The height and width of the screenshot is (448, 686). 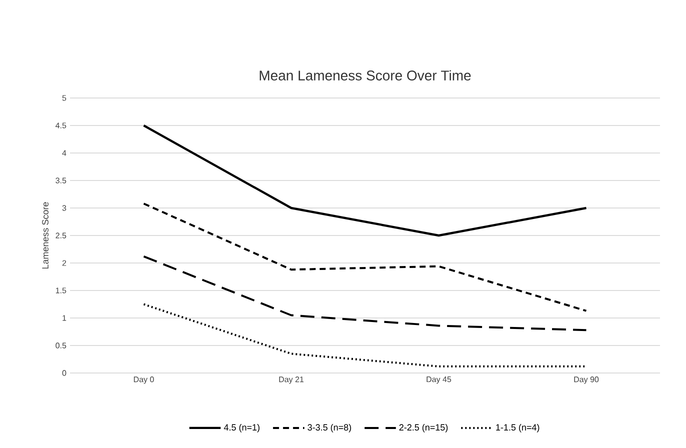 I want to click on x-tick-label: Day 21, so click(x=291, y=380).